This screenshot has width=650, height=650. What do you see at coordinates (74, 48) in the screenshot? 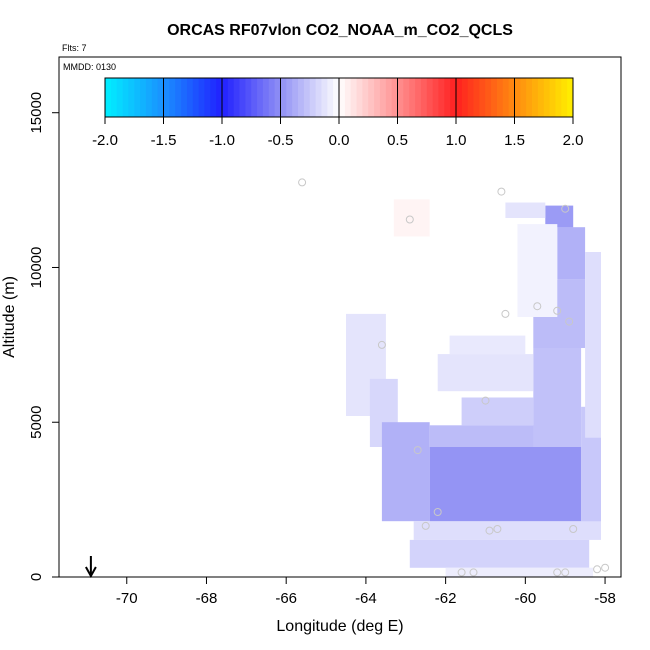
I see `chart-subtitle: Flts: 7` at bounding box center [74, 48].